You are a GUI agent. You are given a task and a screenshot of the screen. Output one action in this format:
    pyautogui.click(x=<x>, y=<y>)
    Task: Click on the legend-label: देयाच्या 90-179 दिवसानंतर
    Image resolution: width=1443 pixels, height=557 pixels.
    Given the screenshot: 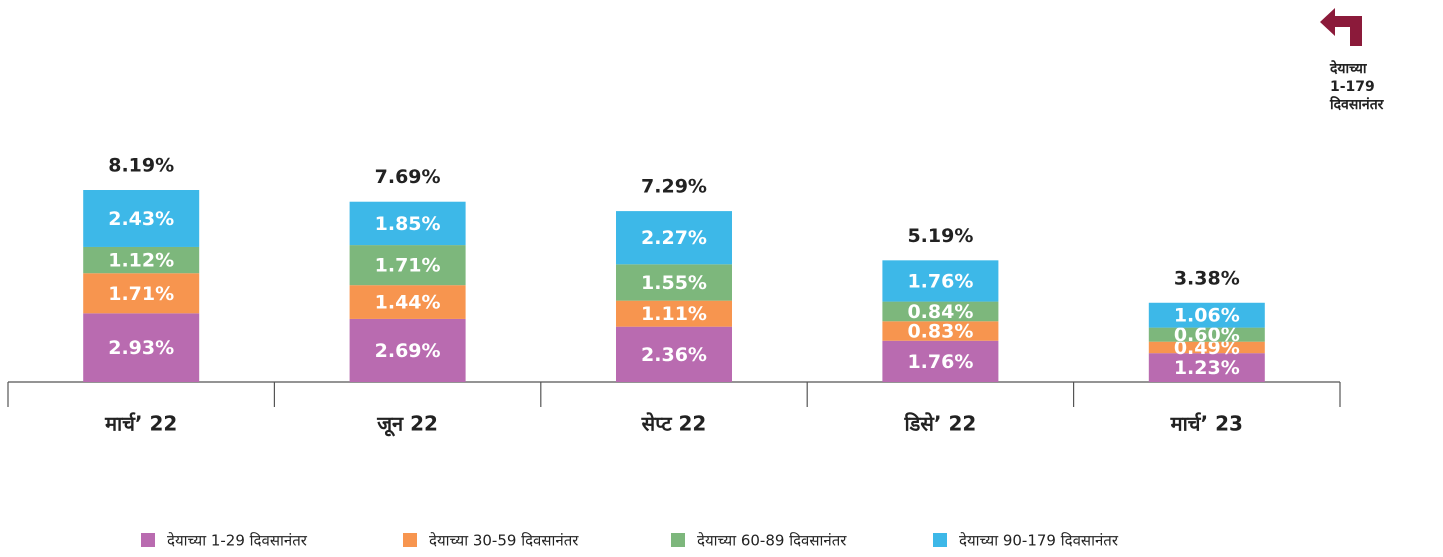 What is the action you would take?
    pyautogui.click(x=1039, y=541)
    